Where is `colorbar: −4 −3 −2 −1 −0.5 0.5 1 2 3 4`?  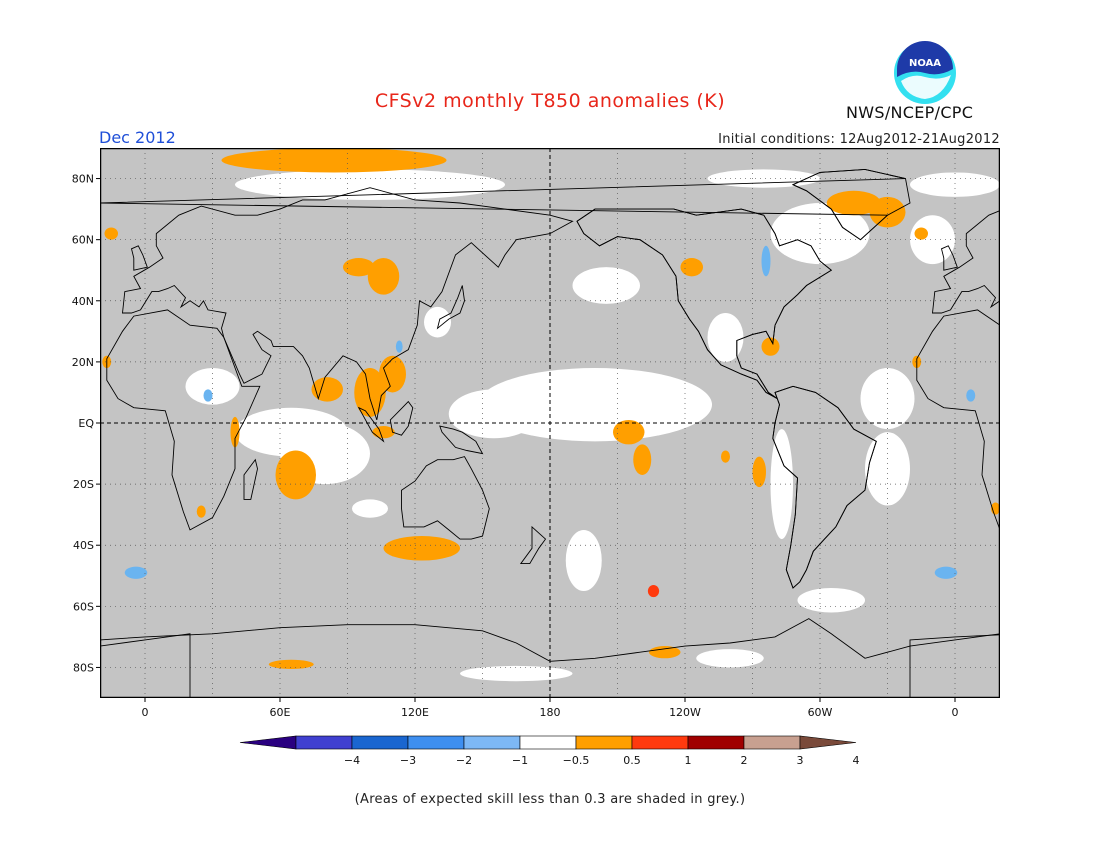 colorbar: −4 −3 −2 −1 −0.5 0.5 1 2 3 4 is located at coordinates (549, 751).